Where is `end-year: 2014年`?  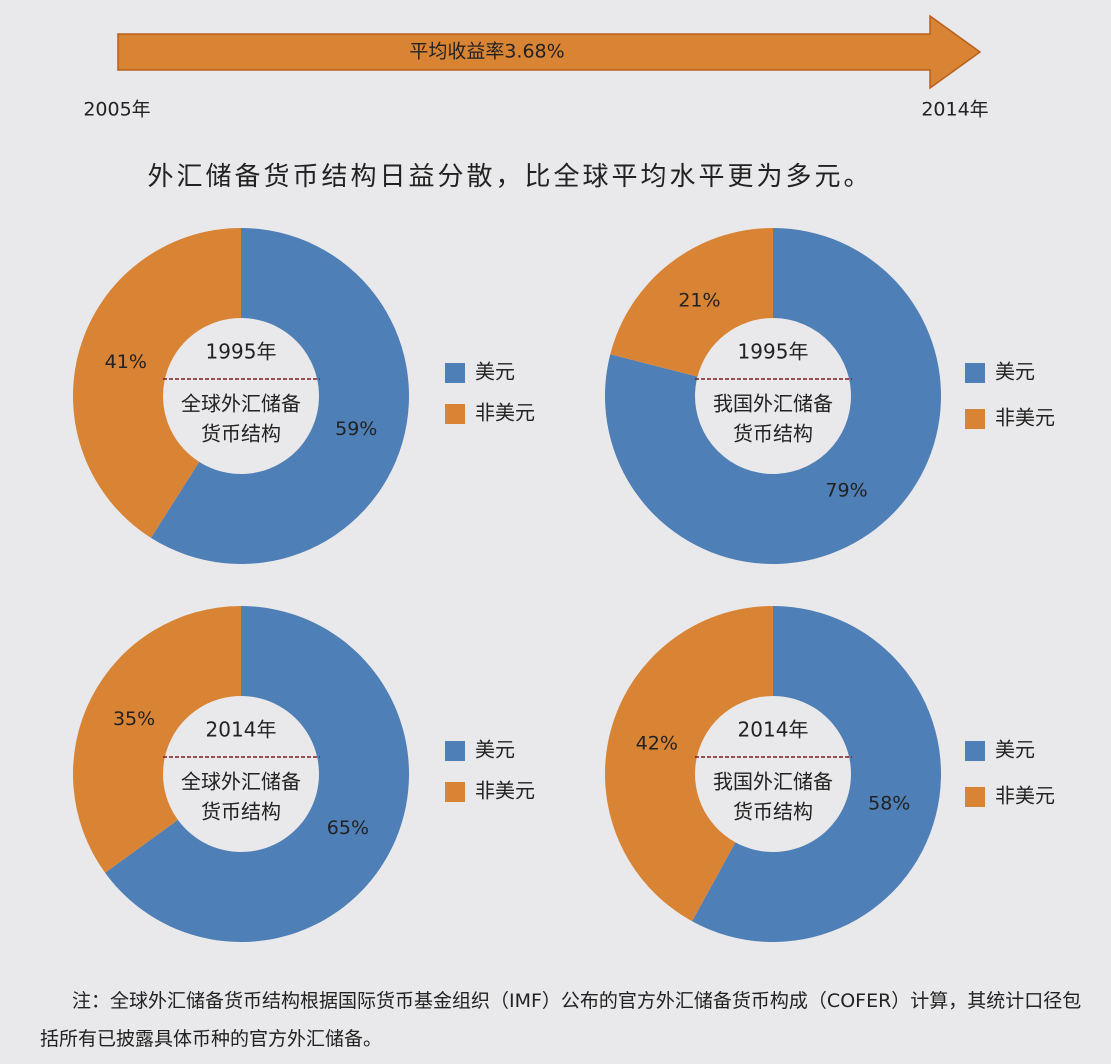
end-year: 2014年 is located at coordinates (954, 110).